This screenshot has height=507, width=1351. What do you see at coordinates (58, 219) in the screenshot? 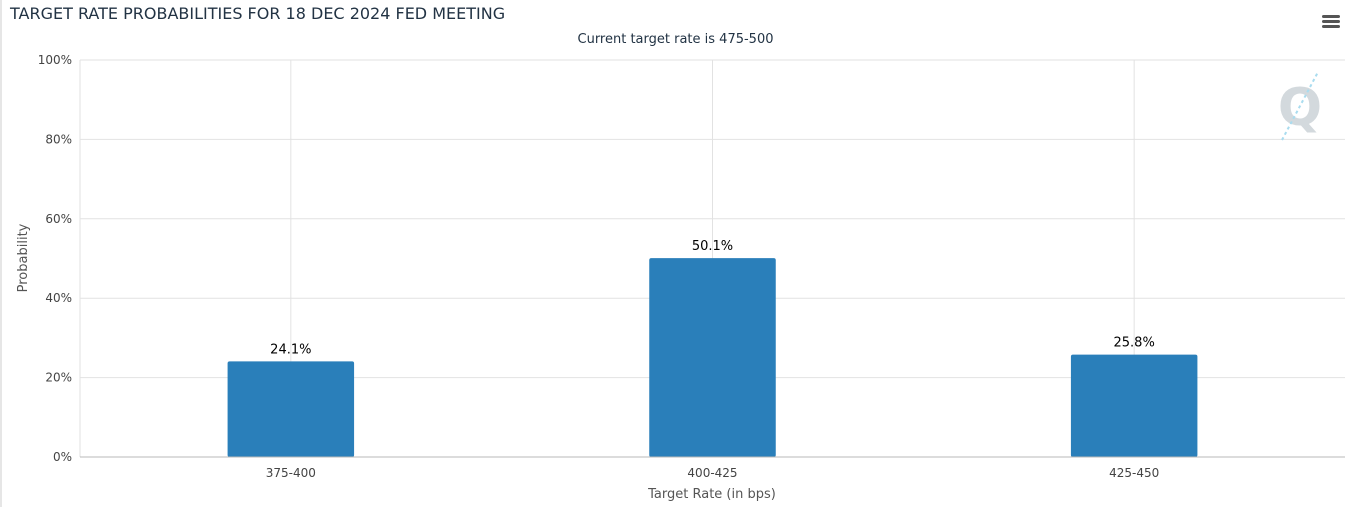
I see `y-tick-label: 60%` at bounding box center [58, 219].